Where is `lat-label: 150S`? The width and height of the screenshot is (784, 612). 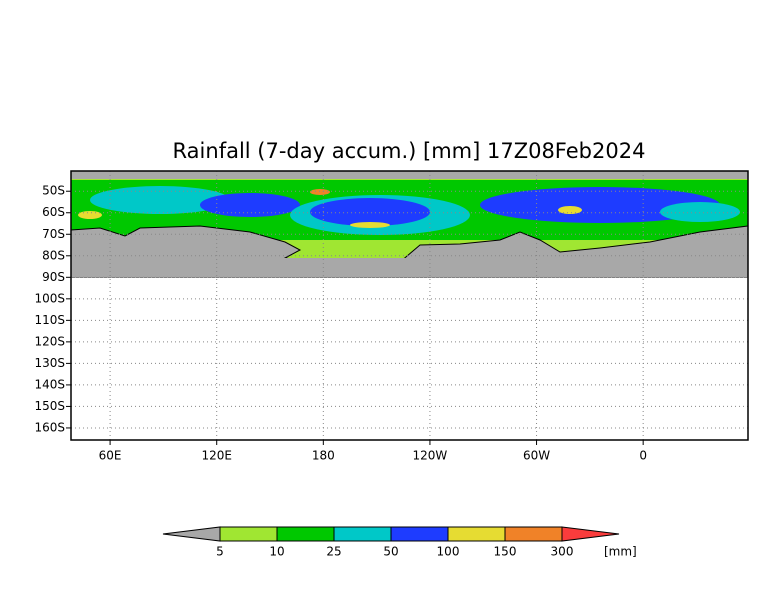
lat-label: 150S is located at coordinates (49, 406).